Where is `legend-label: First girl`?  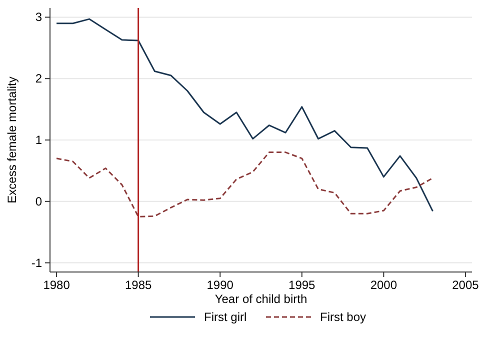
legend-label: First girl is located at coordinates (225, 317).